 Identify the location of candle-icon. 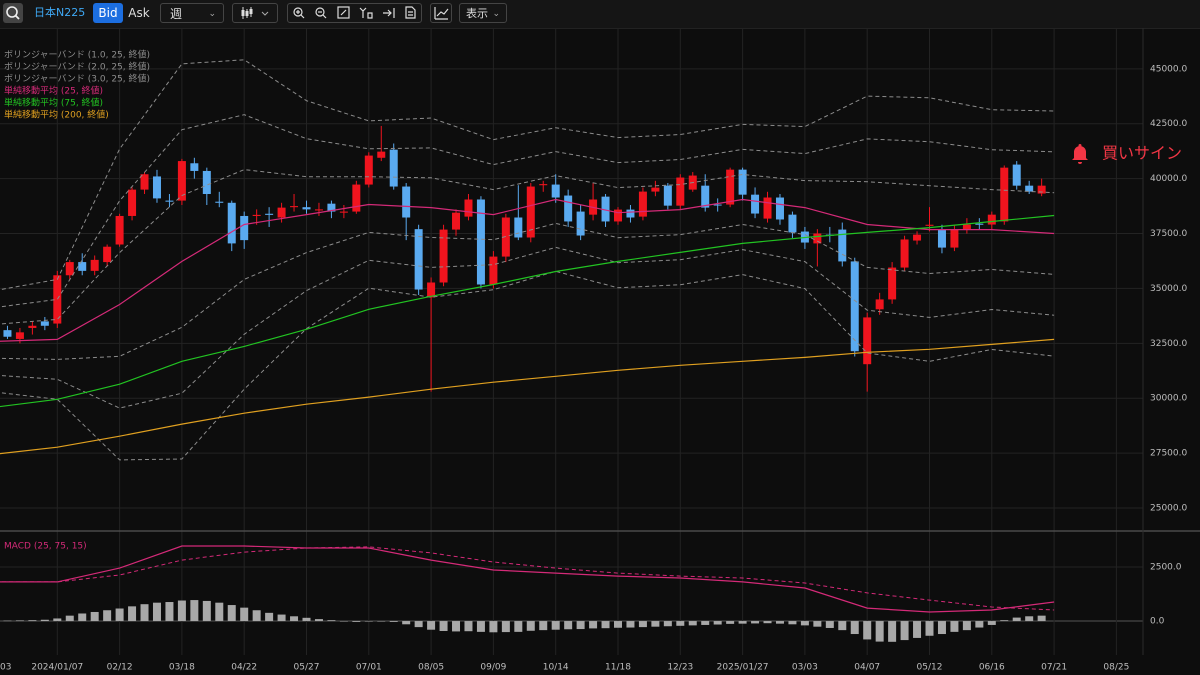
(255, 13).